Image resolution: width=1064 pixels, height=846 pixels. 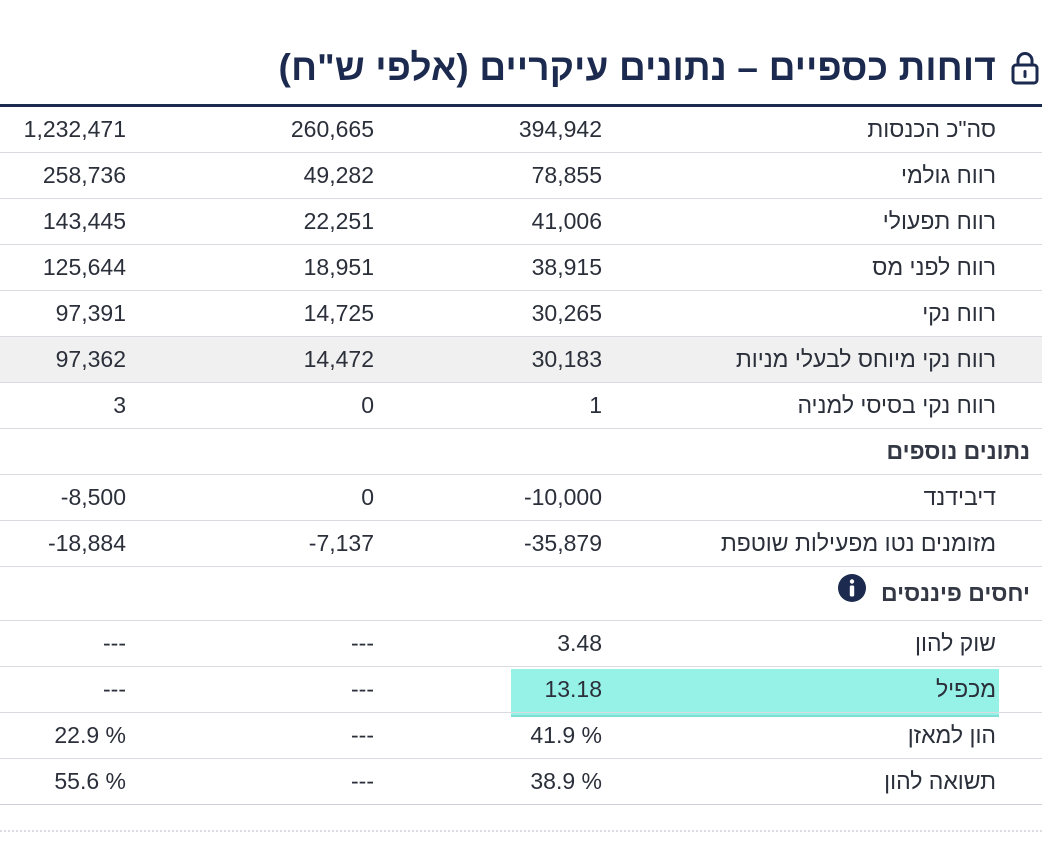 I want to click on table-row: רווח גולמי 78,855 49,282 258,736, so click(x=521, y=176).